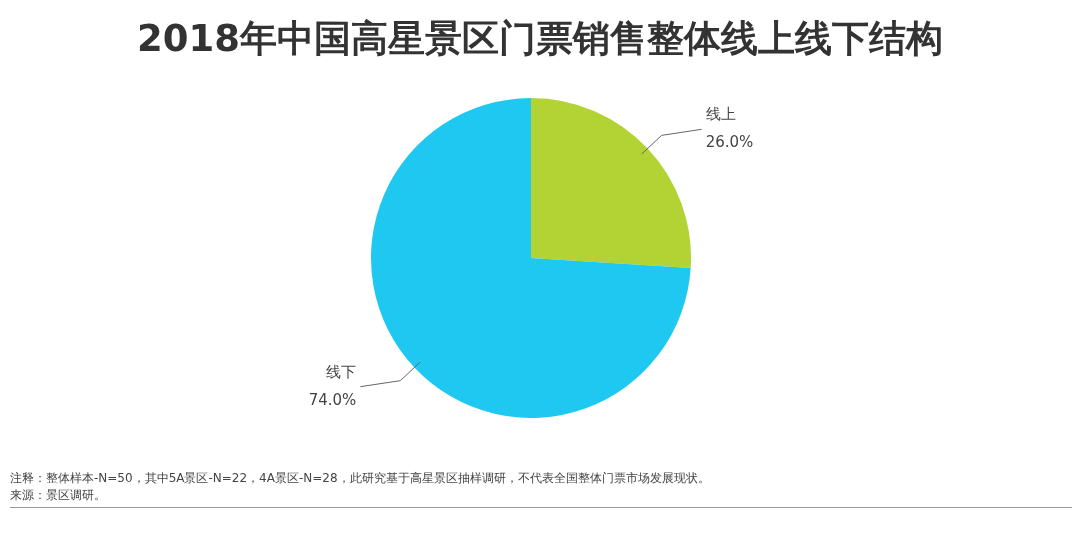  Describe the element at coordinates (360, 478) in the screenshot. I see `text: 注释：整体样本-N=50，其中5A景区-N=22，4A景区-N=28，此研究基于高星景区抽样调研，不代表全国整体门票市场发展现状。` at that location.